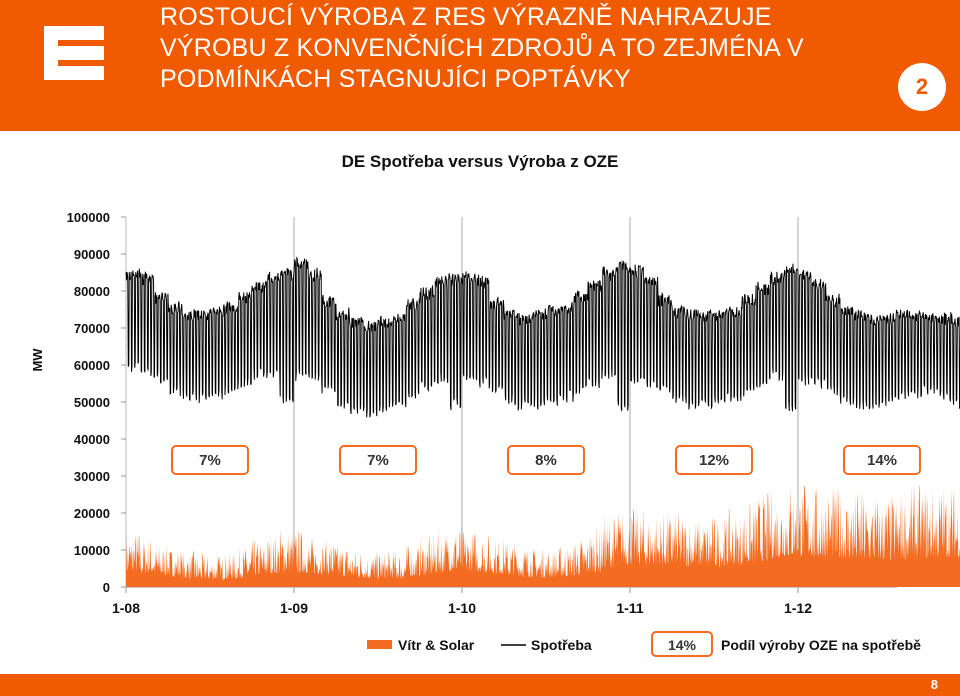 This screenshot has width=960, height=696. I want to click on share-box-label: 14%, so click(882, 460).